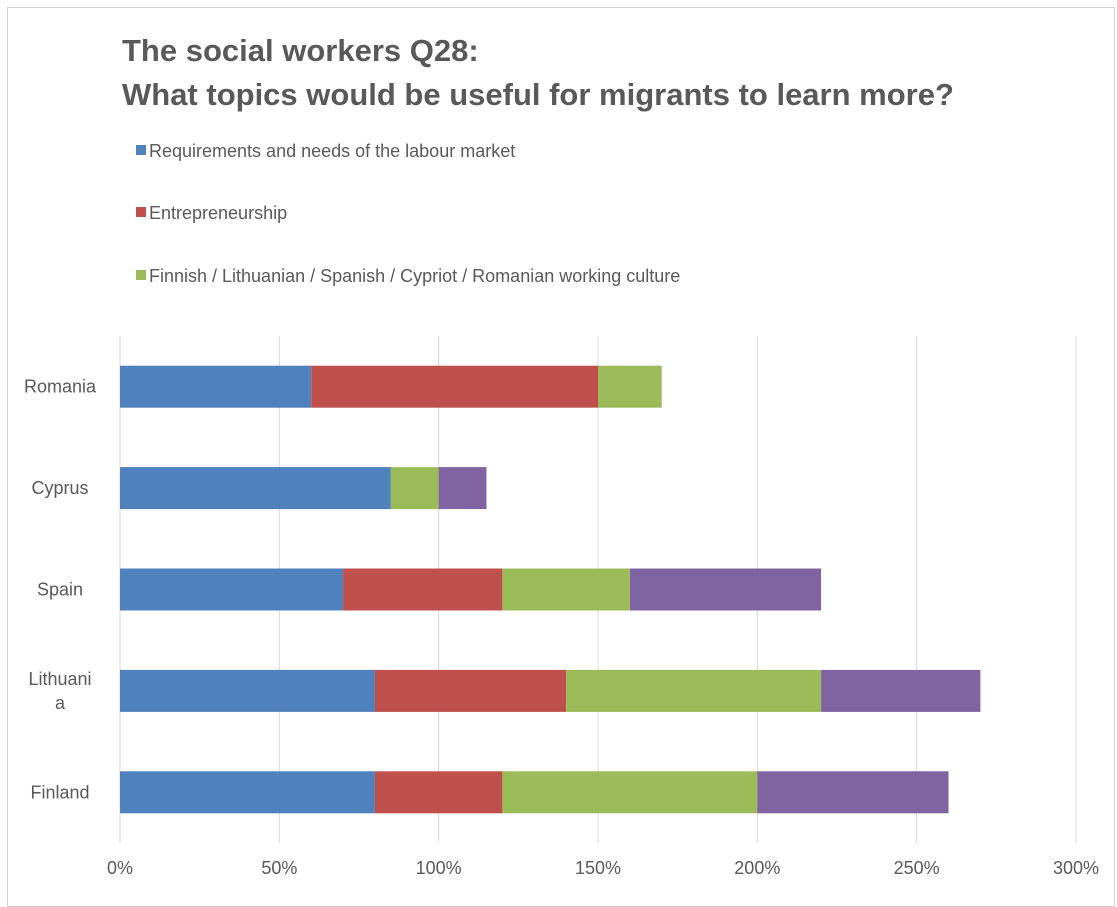 The image size is (1117, 907). Describe the element at coordinates (1076, 868) in the screenshot. I see `x-tick-label-6: 300%` at that location.